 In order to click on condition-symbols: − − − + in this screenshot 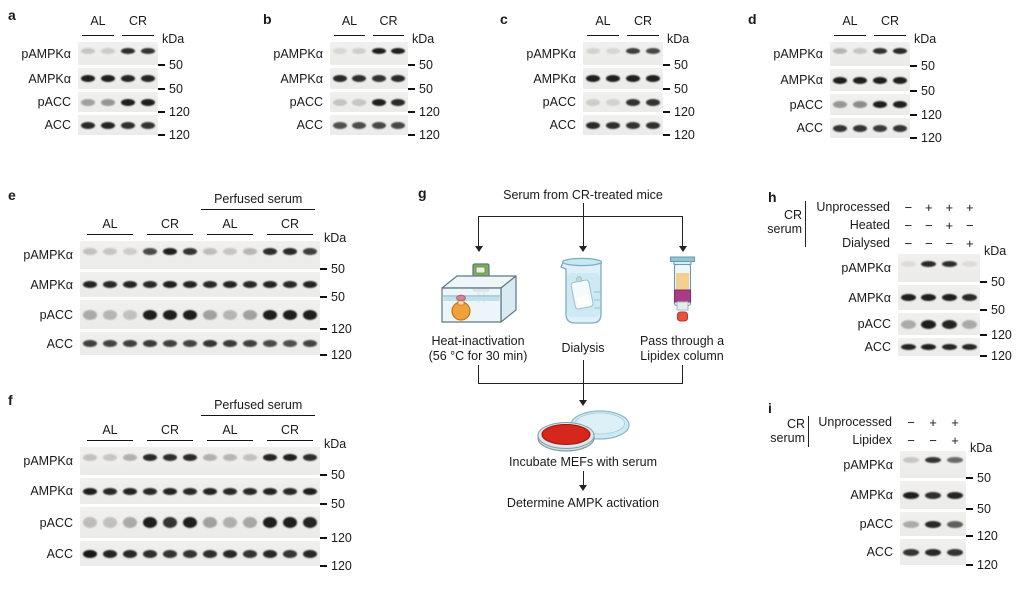, I will do `click(939, 243)`.